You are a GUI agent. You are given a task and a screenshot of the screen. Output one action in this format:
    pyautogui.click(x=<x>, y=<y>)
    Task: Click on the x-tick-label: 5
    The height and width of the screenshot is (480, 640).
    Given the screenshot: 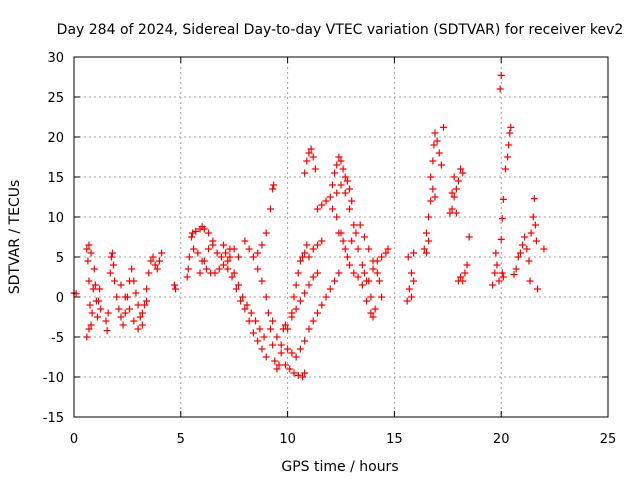 What is the action you would take?
    pyautogui.click(x=181, y=439)
    